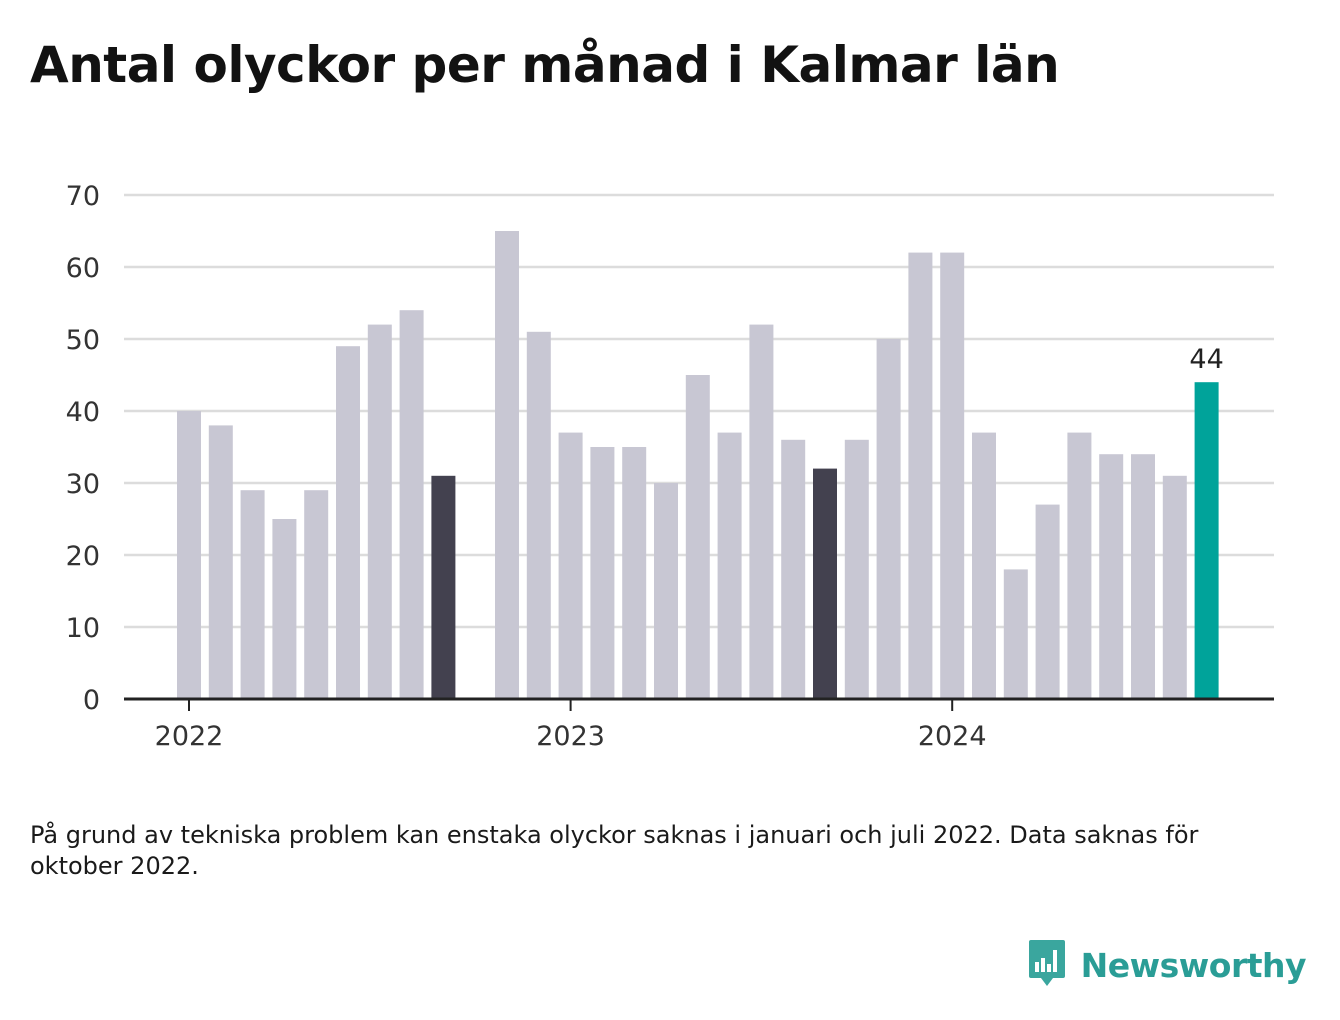 This screenshot has width=1340, height=1020. What do you see at coordinates (189, 736) in the screenshot?
I see `x-tick-label: 2022` at bounding box center [189, 736].